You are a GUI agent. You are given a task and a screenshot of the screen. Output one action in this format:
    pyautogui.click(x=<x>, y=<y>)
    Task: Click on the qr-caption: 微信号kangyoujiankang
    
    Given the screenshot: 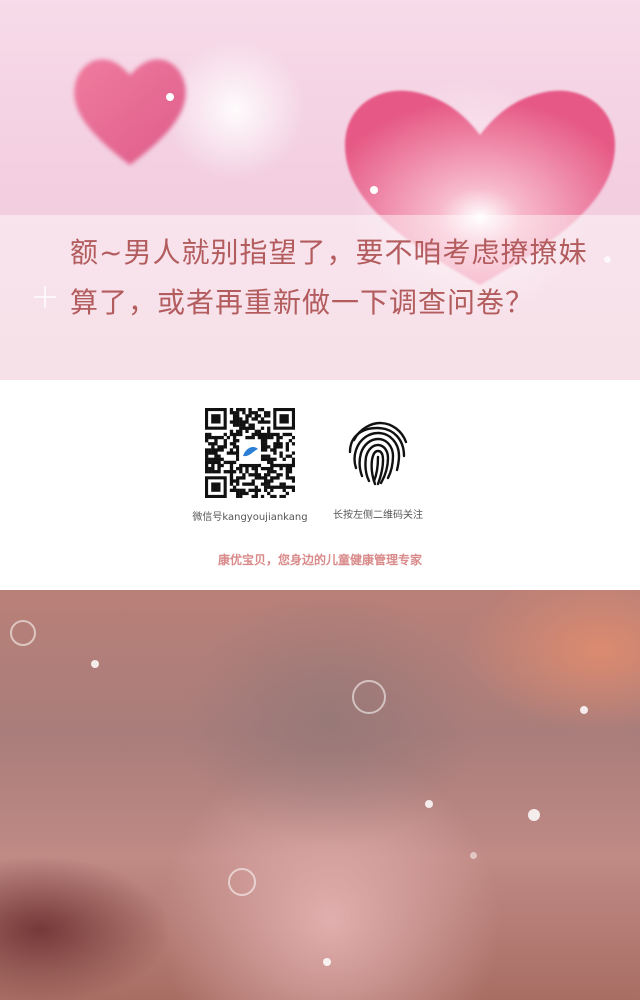 What is the action you would take?
    pyautogui.click(x=250, y=517)
    